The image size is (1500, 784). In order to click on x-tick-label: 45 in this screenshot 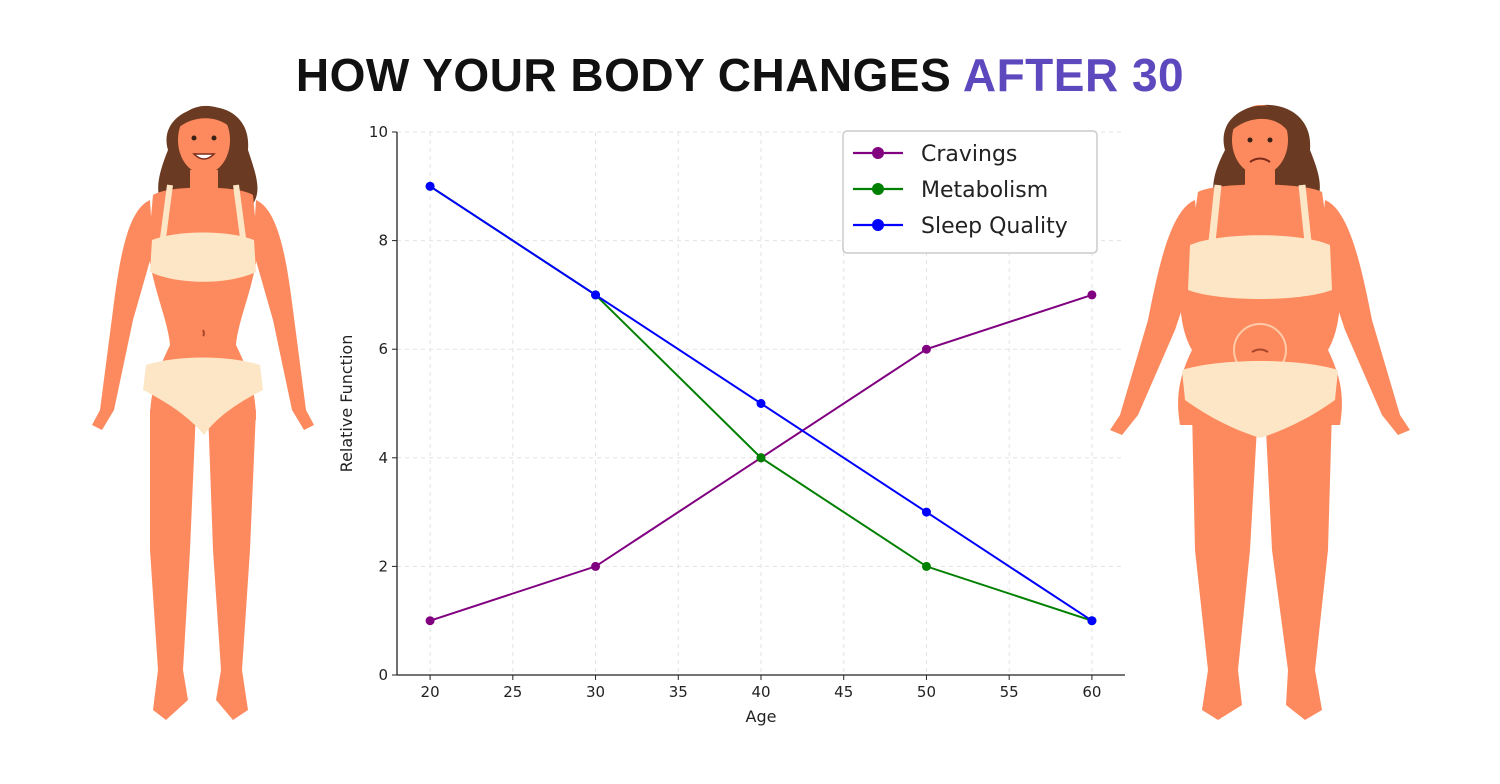, I will do `click(843, 692)`.